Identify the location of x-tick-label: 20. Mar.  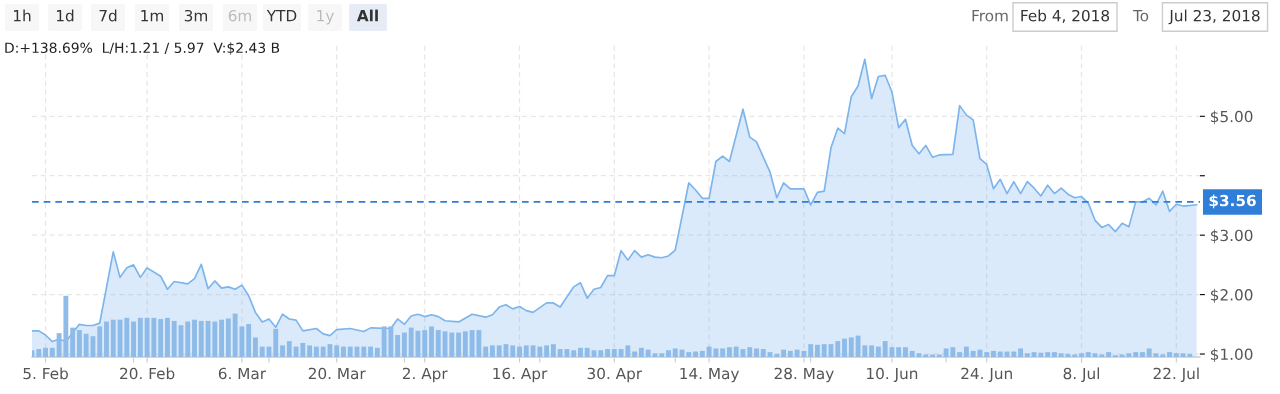
(337, 373).